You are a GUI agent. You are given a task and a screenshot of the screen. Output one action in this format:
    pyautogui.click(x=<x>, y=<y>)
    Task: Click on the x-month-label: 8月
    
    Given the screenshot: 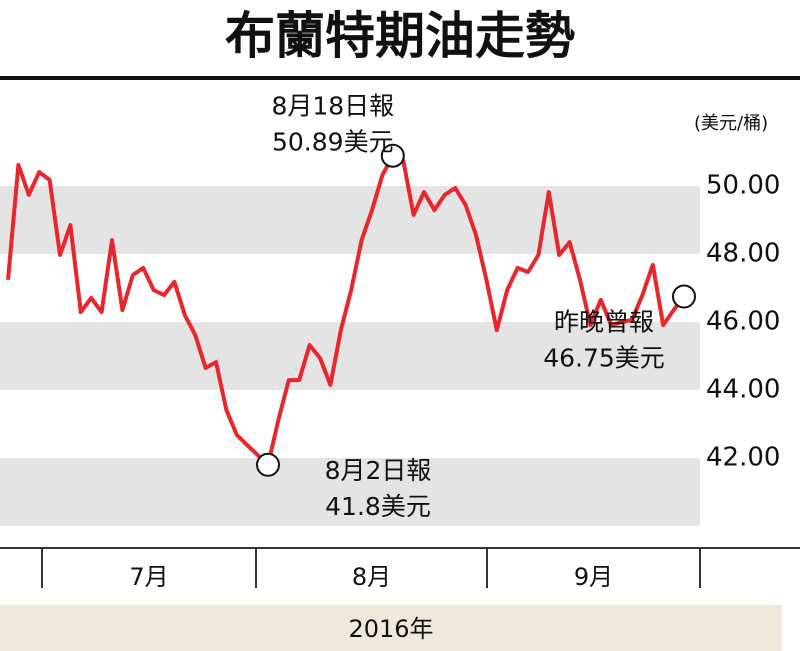 What is the action you would take?
    pyautogui.click(x=371, y=577)
    